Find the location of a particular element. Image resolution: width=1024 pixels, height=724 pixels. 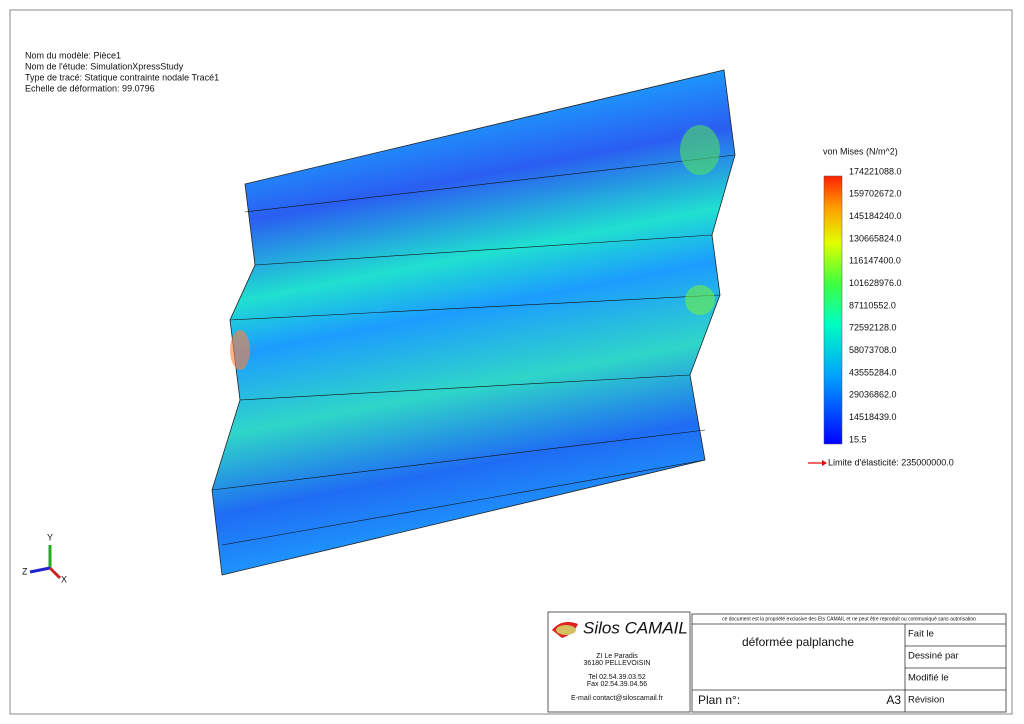

limit-arrow-head is located at coordinates (824, 463).